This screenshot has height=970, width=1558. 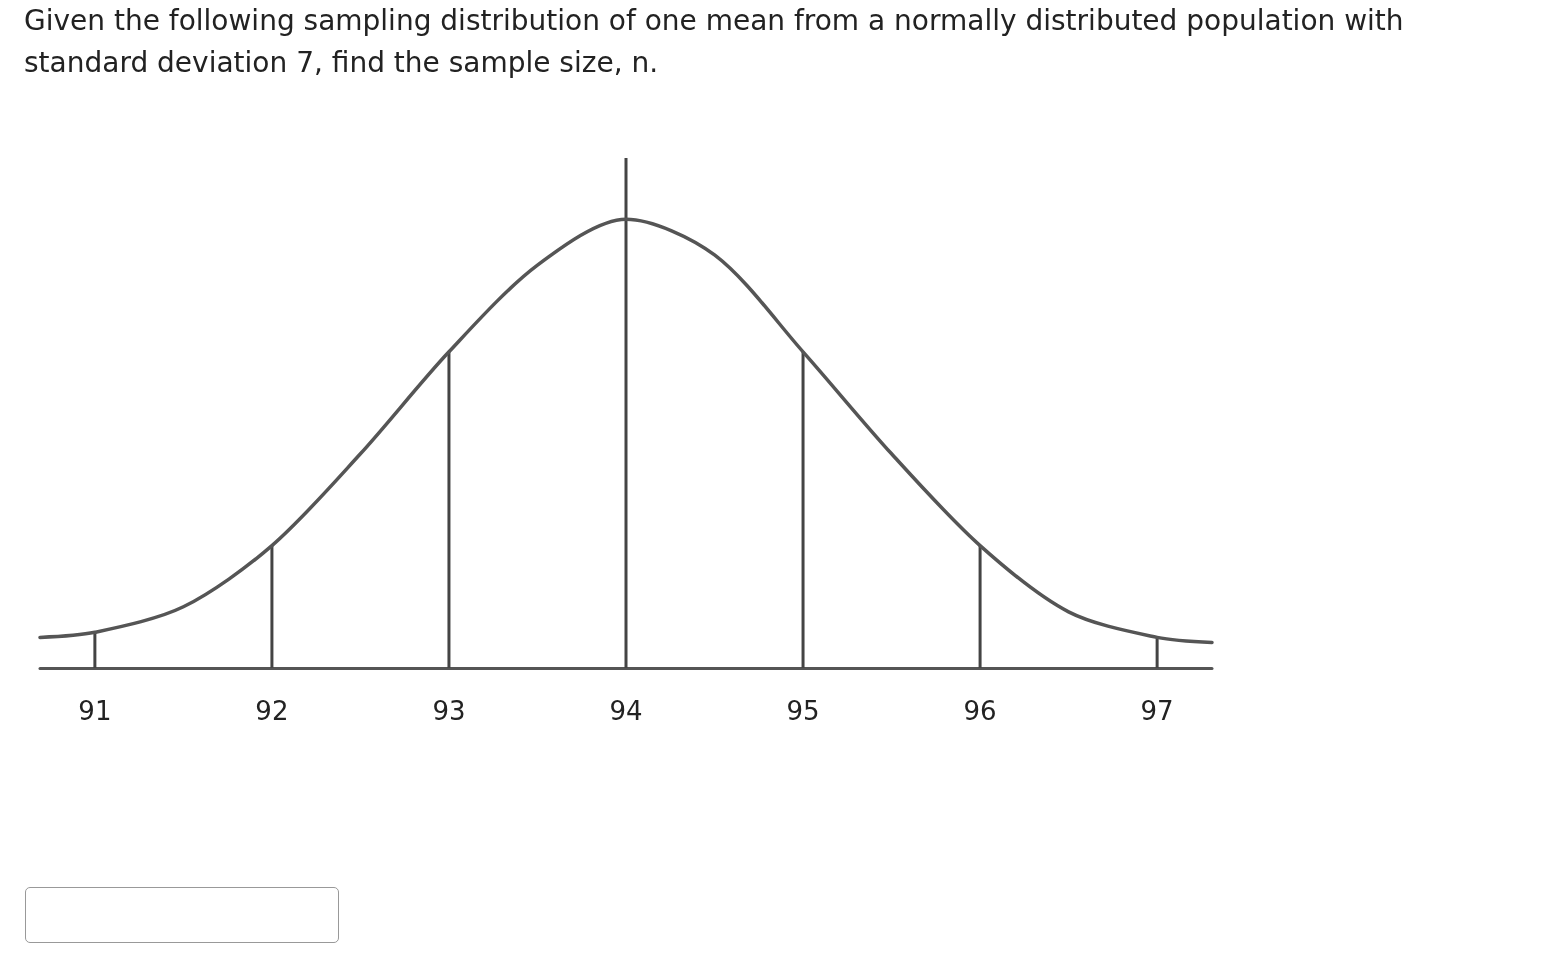 I want to click on x-tick-label: 95, so click(x=803, y=711).